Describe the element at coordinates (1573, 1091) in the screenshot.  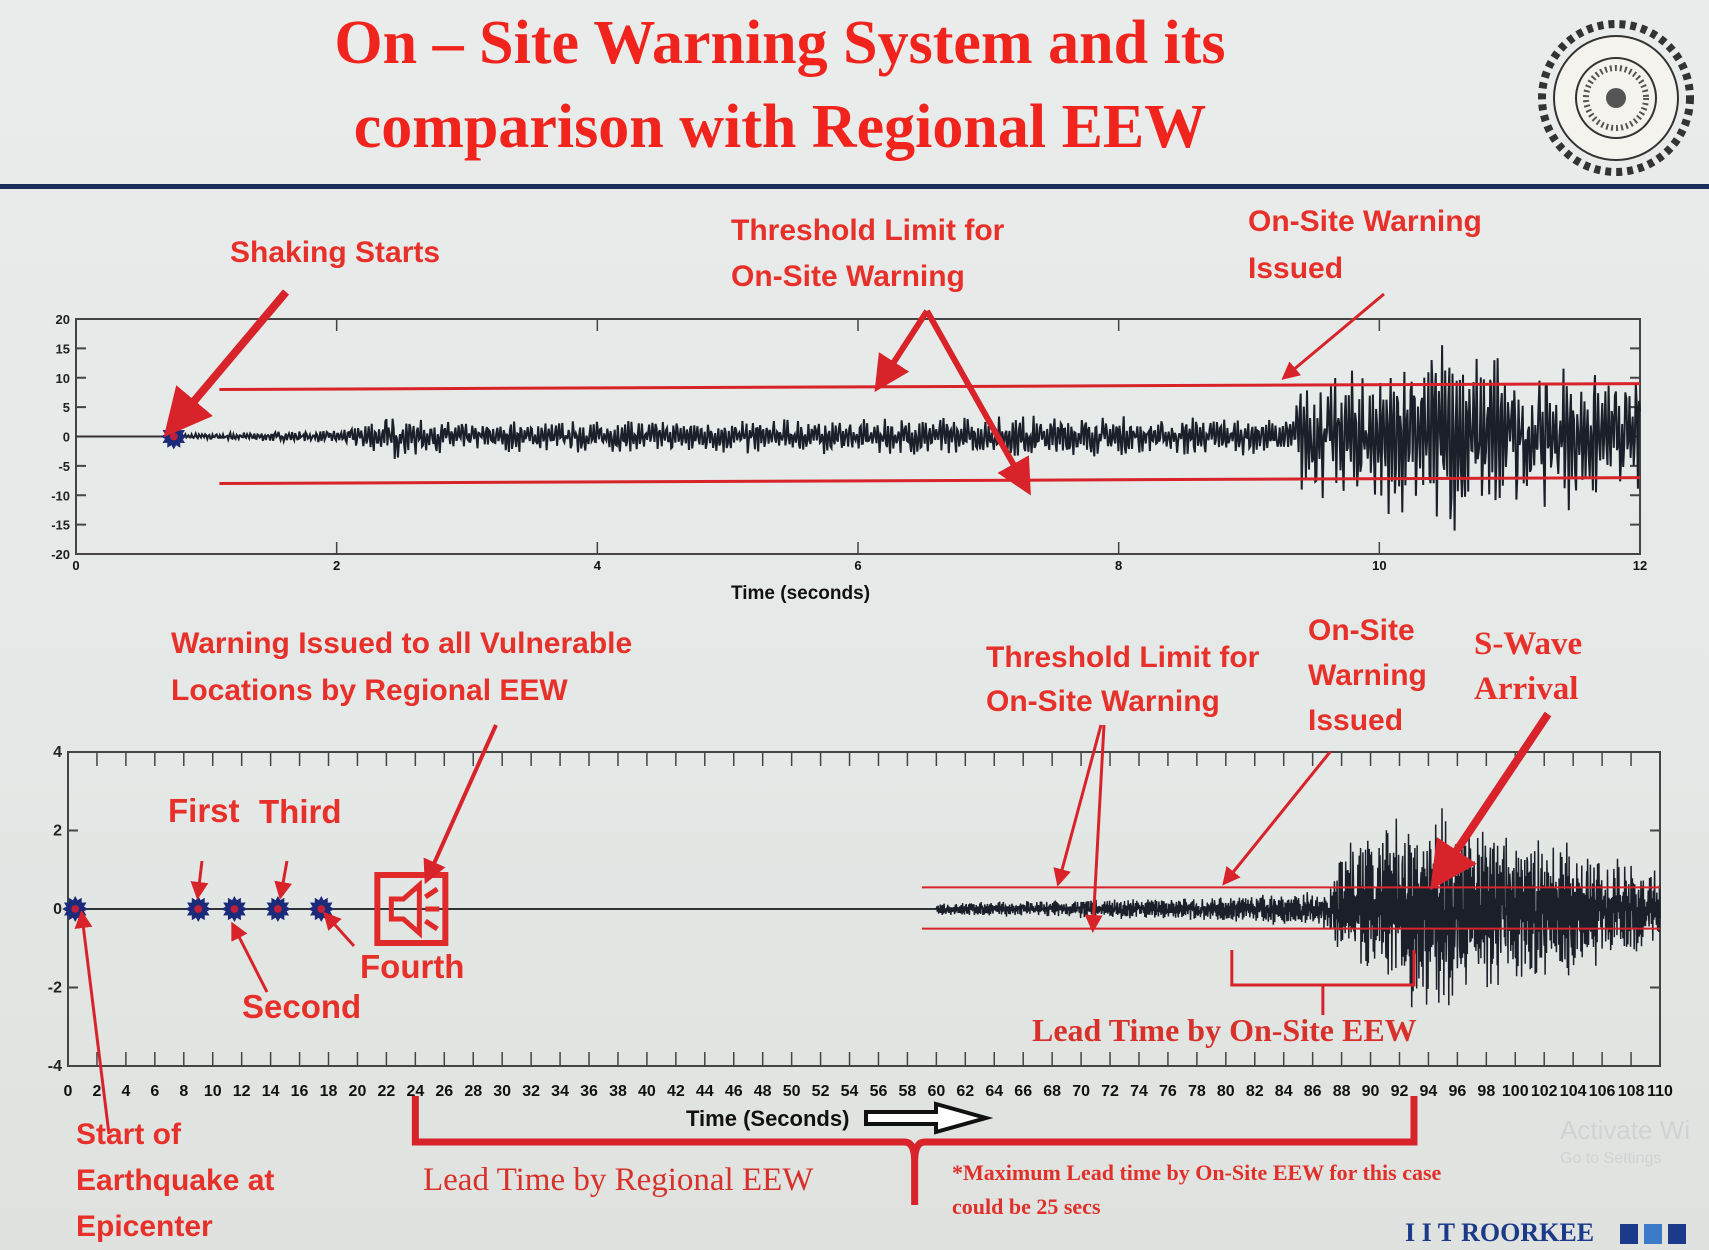
I see `x-tick-label: 104` at that location.